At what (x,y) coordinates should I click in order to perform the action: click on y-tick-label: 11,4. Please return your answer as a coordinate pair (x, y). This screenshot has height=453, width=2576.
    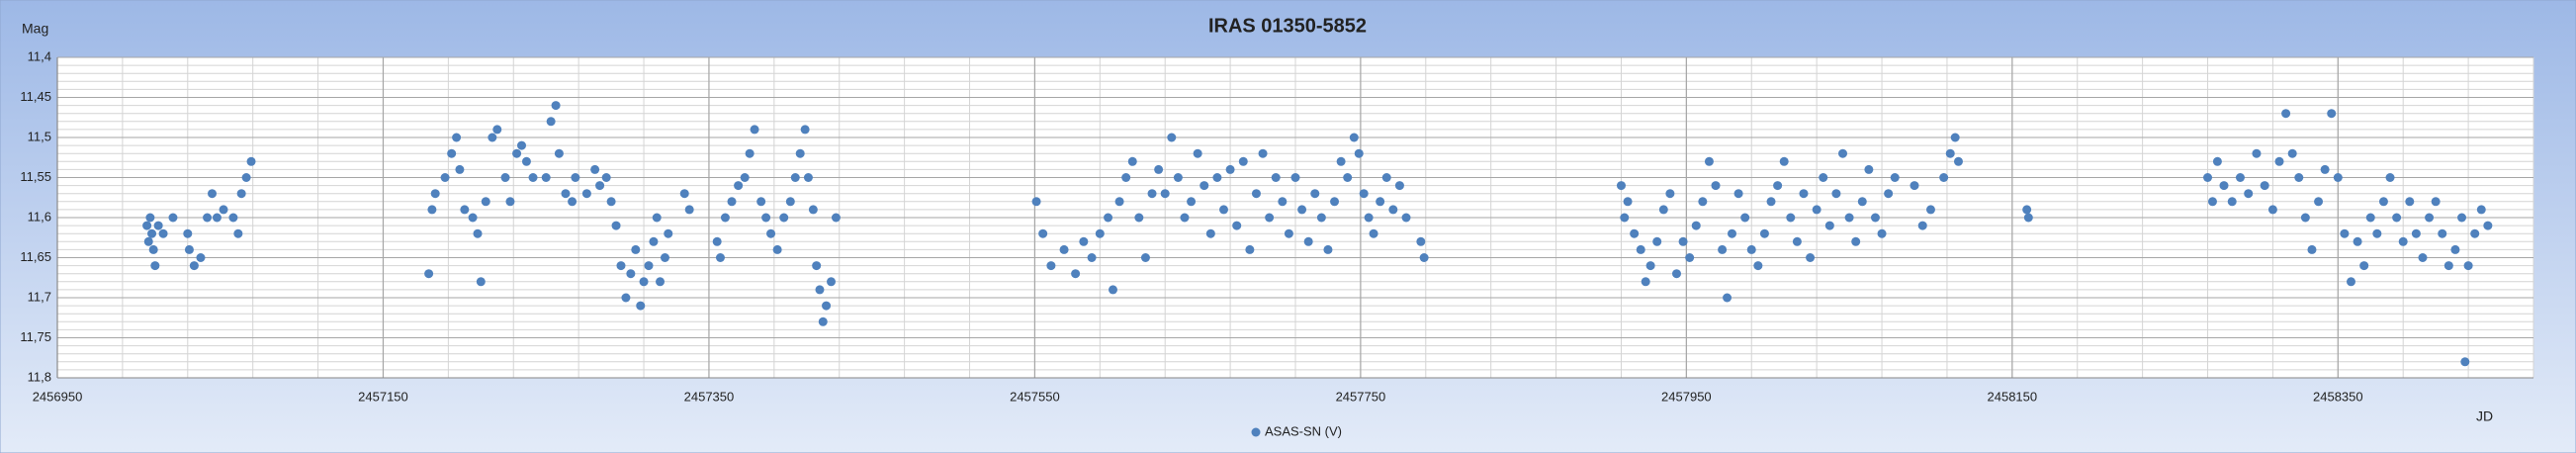
    Looking at the image, I should click on (39, 56).